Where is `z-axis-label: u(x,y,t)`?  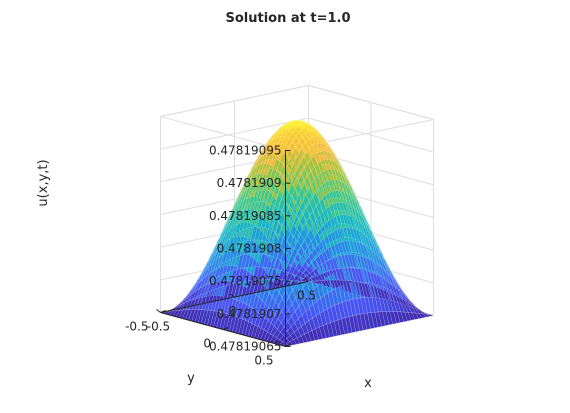 z-axis-label: u(x,y,t) is located at coordinates (43, 182).